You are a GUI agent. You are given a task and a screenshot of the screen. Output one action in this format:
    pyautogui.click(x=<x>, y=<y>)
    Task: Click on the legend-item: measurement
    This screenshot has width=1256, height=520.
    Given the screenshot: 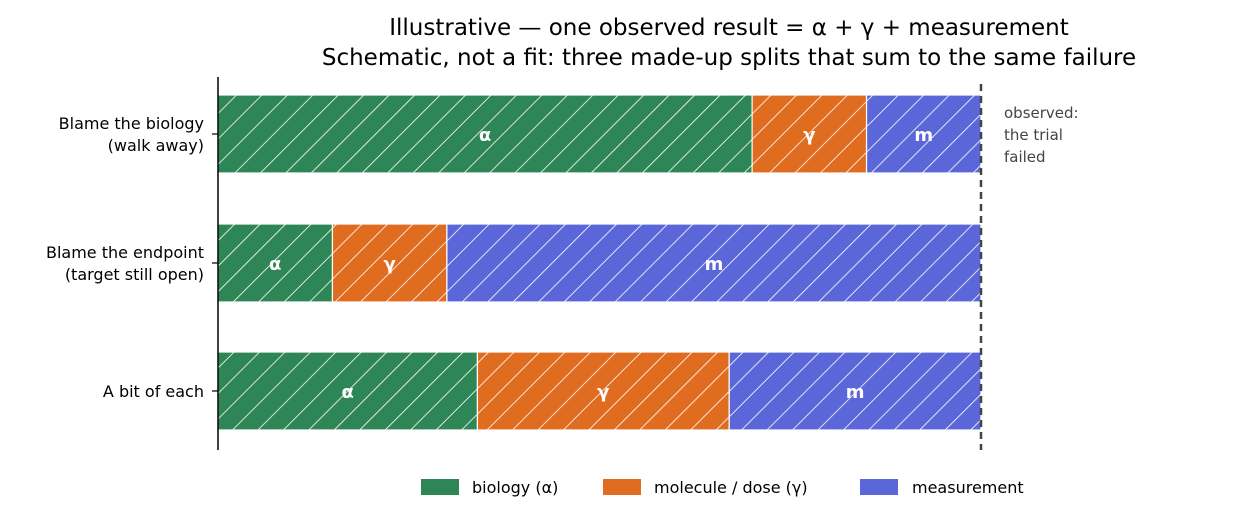 What is the action you would take?
    pyautogui.click(x=942, y=487)
    